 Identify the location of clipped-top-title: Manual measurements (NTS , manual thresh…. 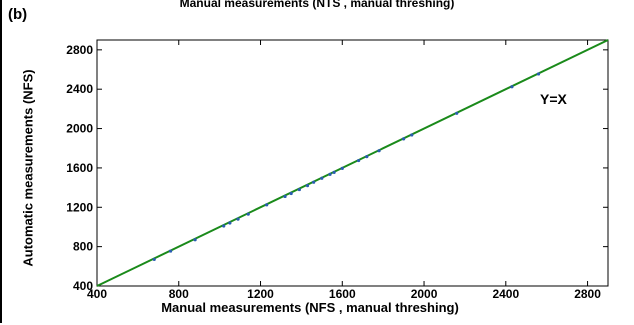
(317, 5).